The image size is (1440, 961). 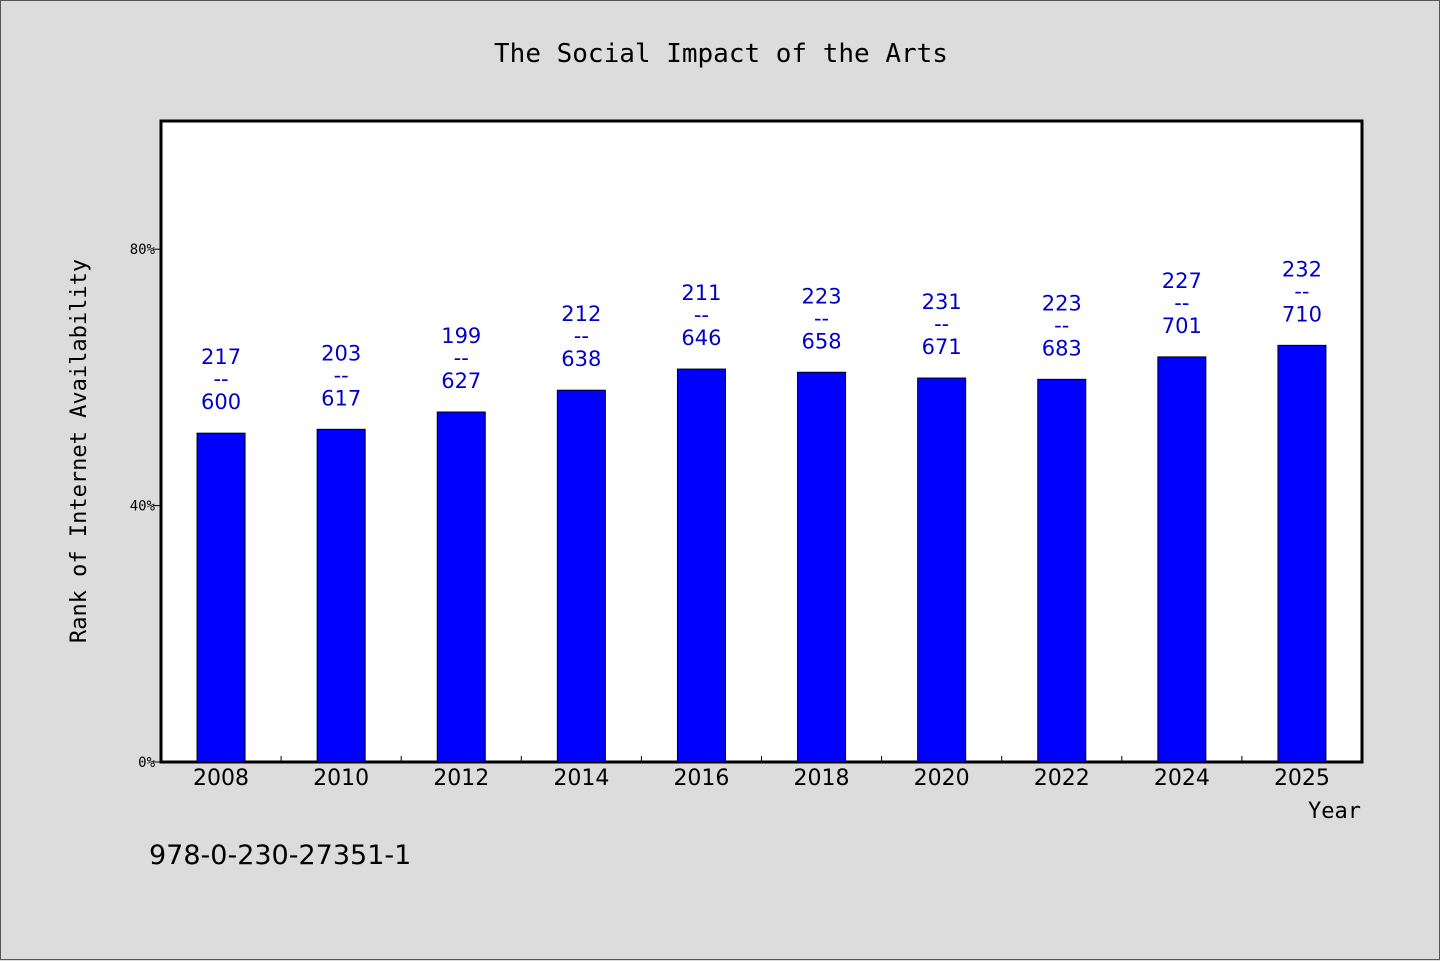 I want to click on x-tick-label: 2025, so click(x=1302, y=778).